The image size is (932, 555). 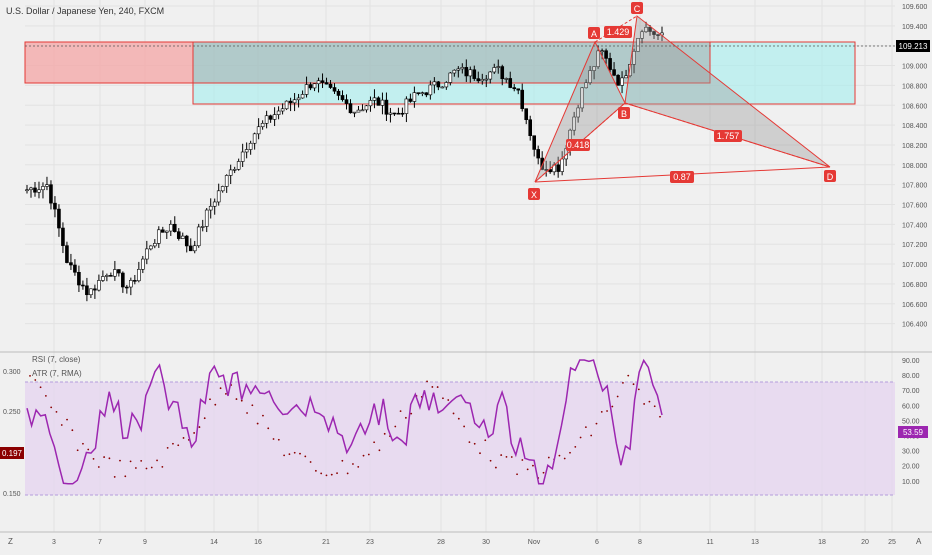 I want to click on price-tick-label: 107.400, so click(x=914, y=225).